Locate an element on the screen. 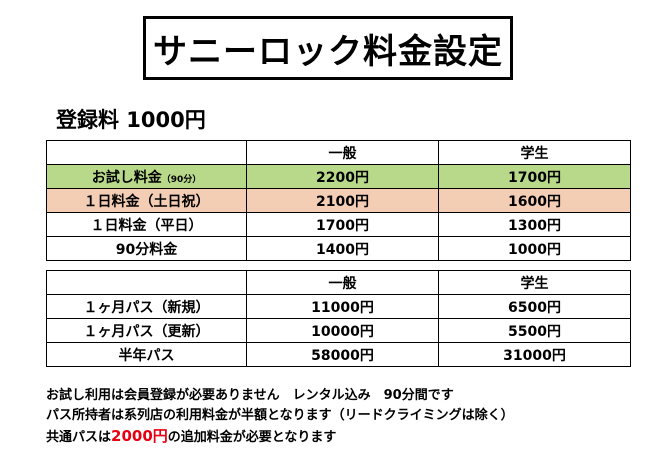  table-row-weekday: １日料金（平日） 1700円 1300円 is located at coordinates (338, 224).